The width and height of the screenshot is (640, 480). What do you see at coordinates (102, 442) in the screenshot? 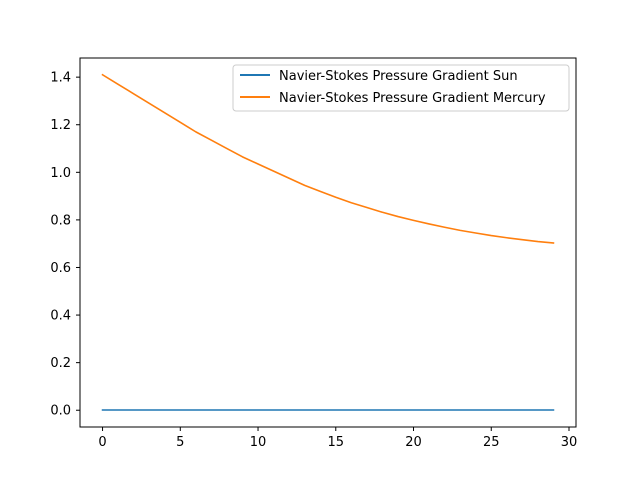
I see `x-tick-label: 0` at bounding box center [102, 442].